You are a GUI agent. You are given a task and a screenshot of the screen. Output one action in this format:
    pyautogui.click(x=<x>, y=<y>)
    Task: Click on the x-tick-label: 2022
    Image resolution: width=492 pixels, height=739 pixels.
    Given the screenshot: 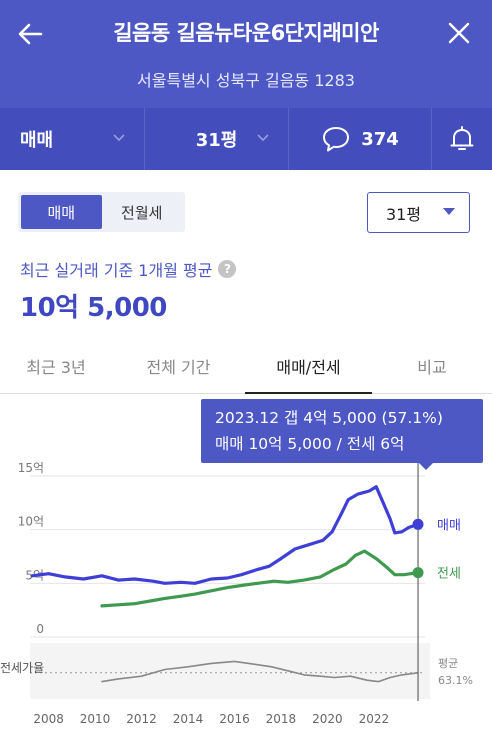 What is the action you would take?
    pyautogui.click(x=374, y=719)
    